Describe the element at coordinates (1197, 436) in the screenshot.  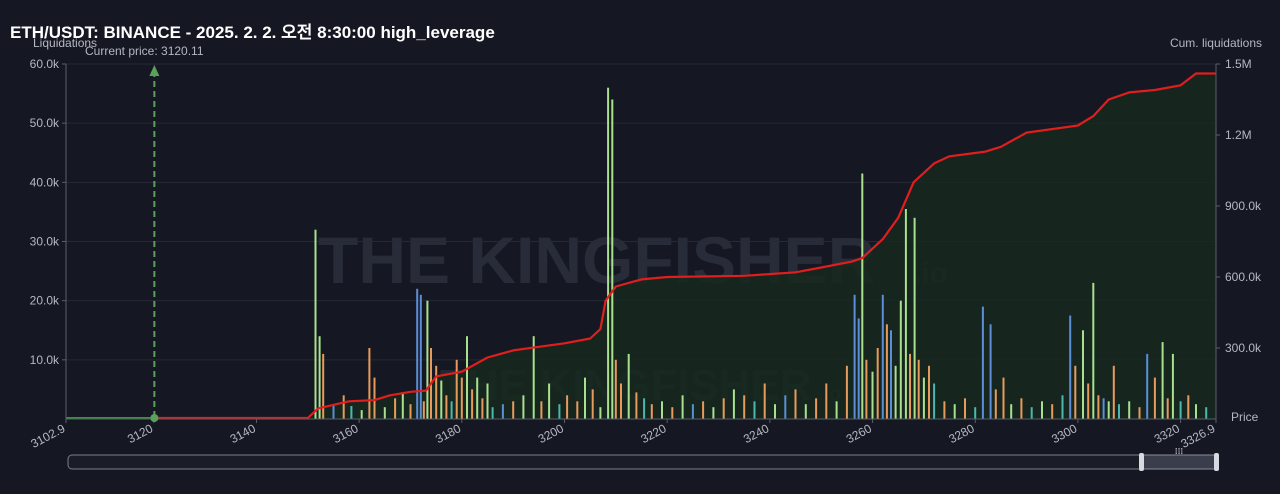
I see `x-tick-label-12: 3326.9` at that location.